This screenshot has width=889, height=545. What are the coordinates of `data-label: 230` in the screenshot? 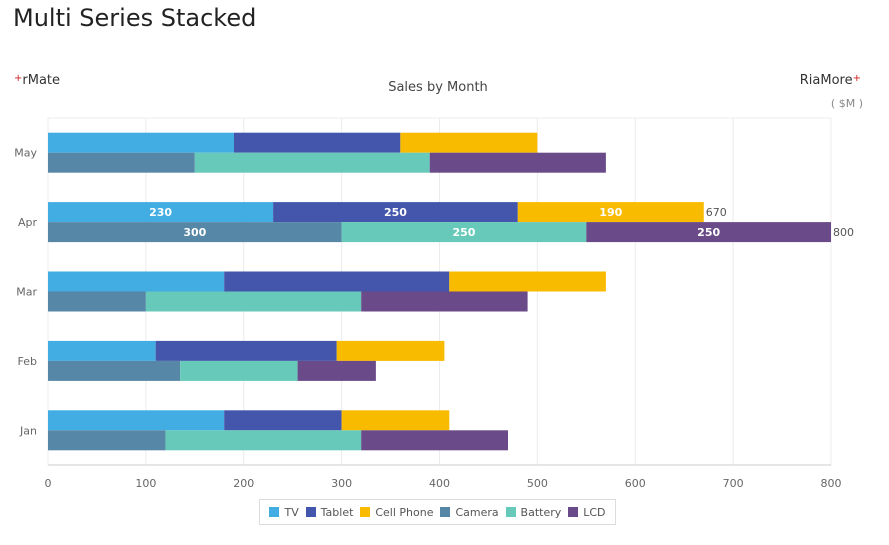 It's located at (160, 212).